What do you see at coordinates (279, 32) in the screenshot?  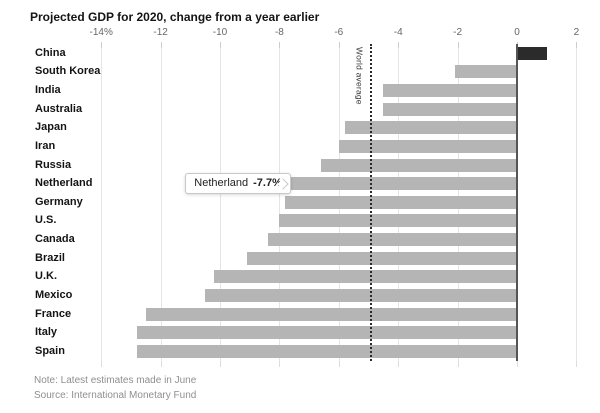 I see `x-tick-label: -8` at bounding box center [279, 32].